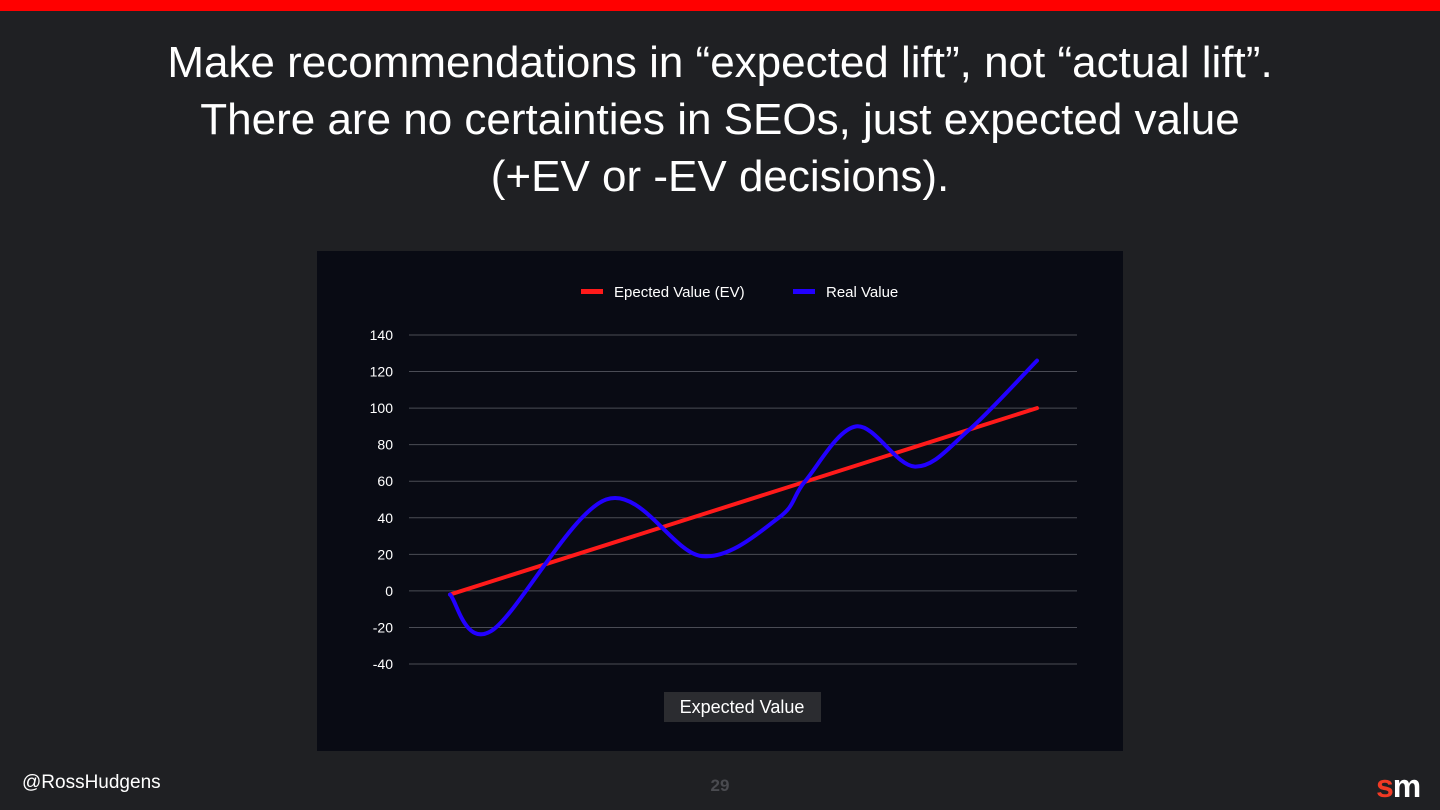 This screenshot has width=1440, height=810. What do you see at coordinates (1406, 786) in the screenshot?
I see `logo-m: m` at bounding box center [1406, 786].